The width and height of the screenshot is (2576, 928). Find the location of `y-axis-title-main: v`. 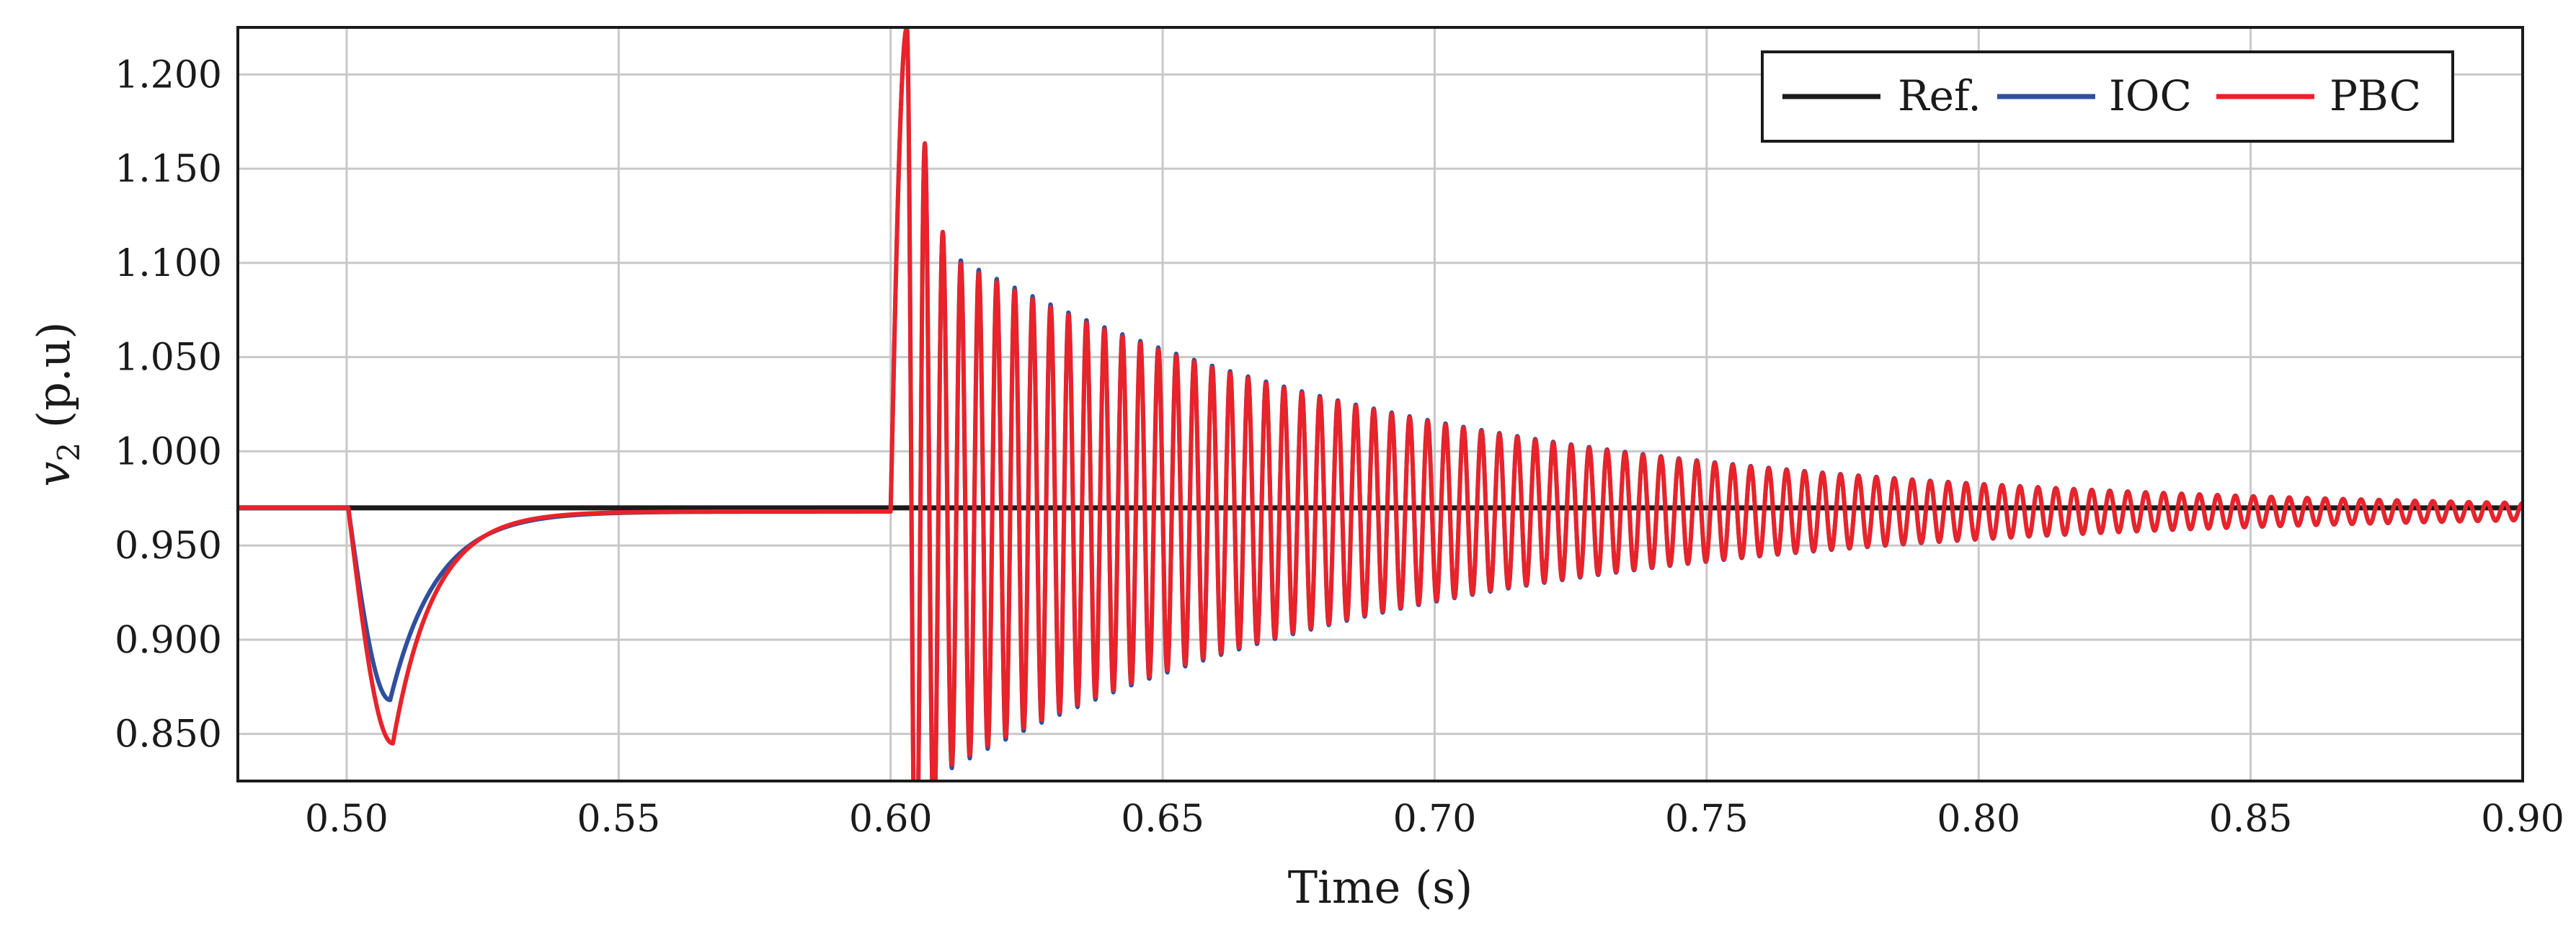

y-axis-title-main: v is located at coordinates (53, 474).